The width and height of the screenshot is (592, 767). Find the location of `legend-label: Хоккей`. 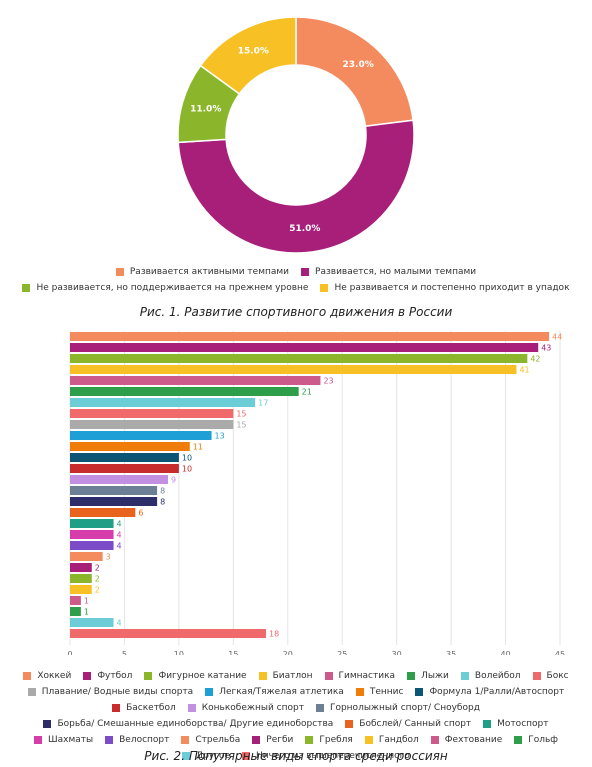

legend-label: Хоккей is located at coordinates (54, 676).